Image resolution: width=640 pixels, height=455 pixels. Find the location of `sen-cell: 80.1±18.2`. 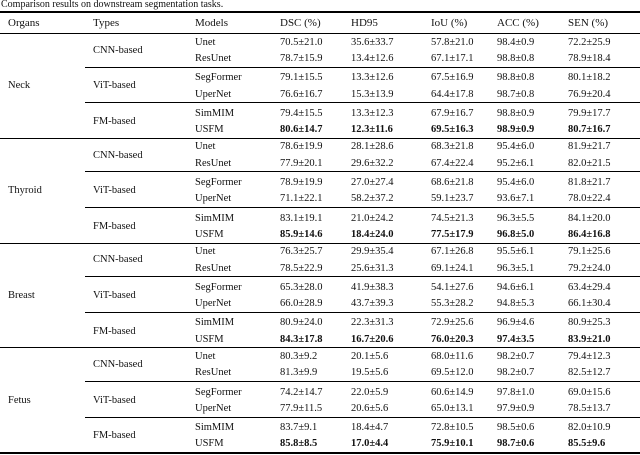

sen-cell: 80.1±18.2 is located at coordinates (600, 76).